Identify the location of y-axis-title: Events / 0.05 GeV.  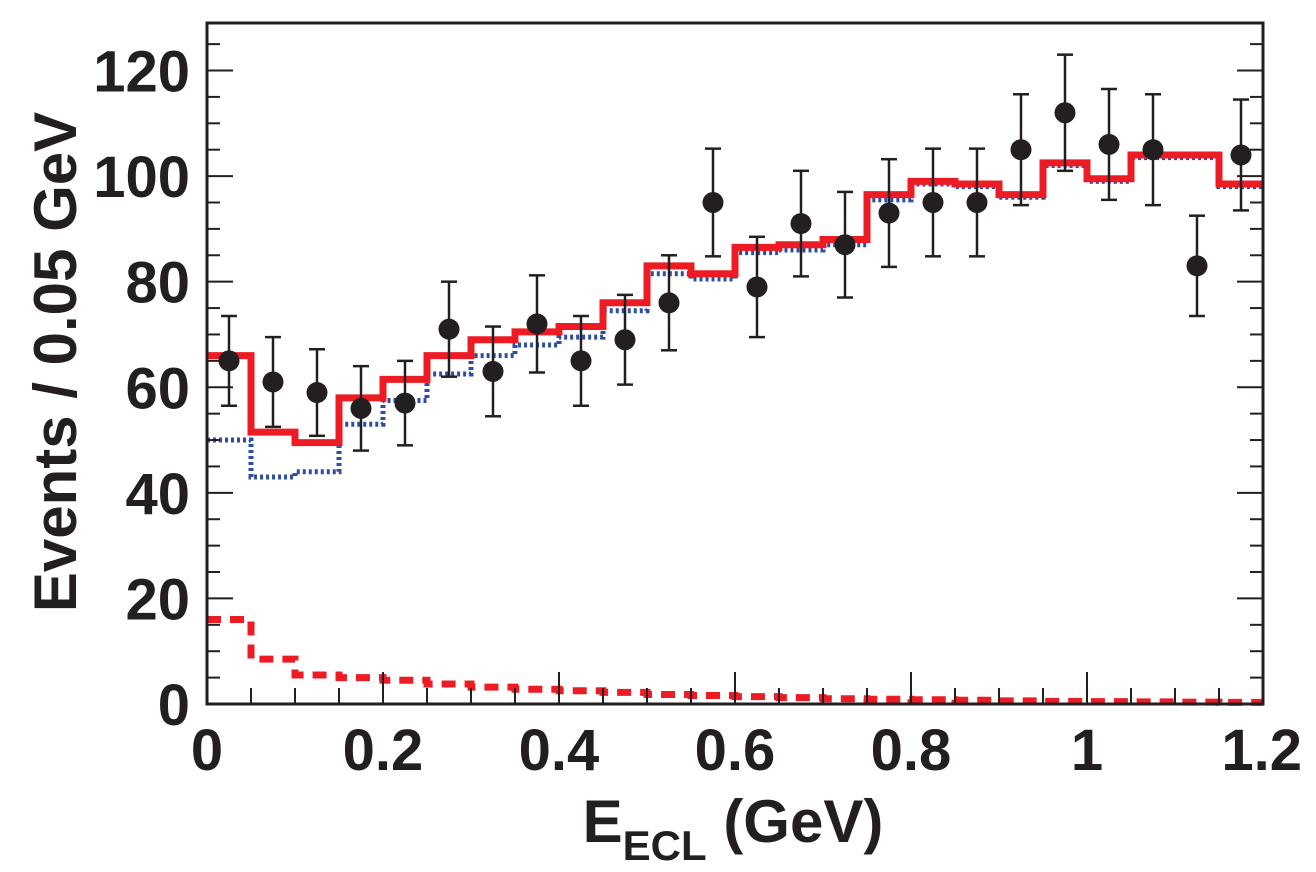
(55, 362).